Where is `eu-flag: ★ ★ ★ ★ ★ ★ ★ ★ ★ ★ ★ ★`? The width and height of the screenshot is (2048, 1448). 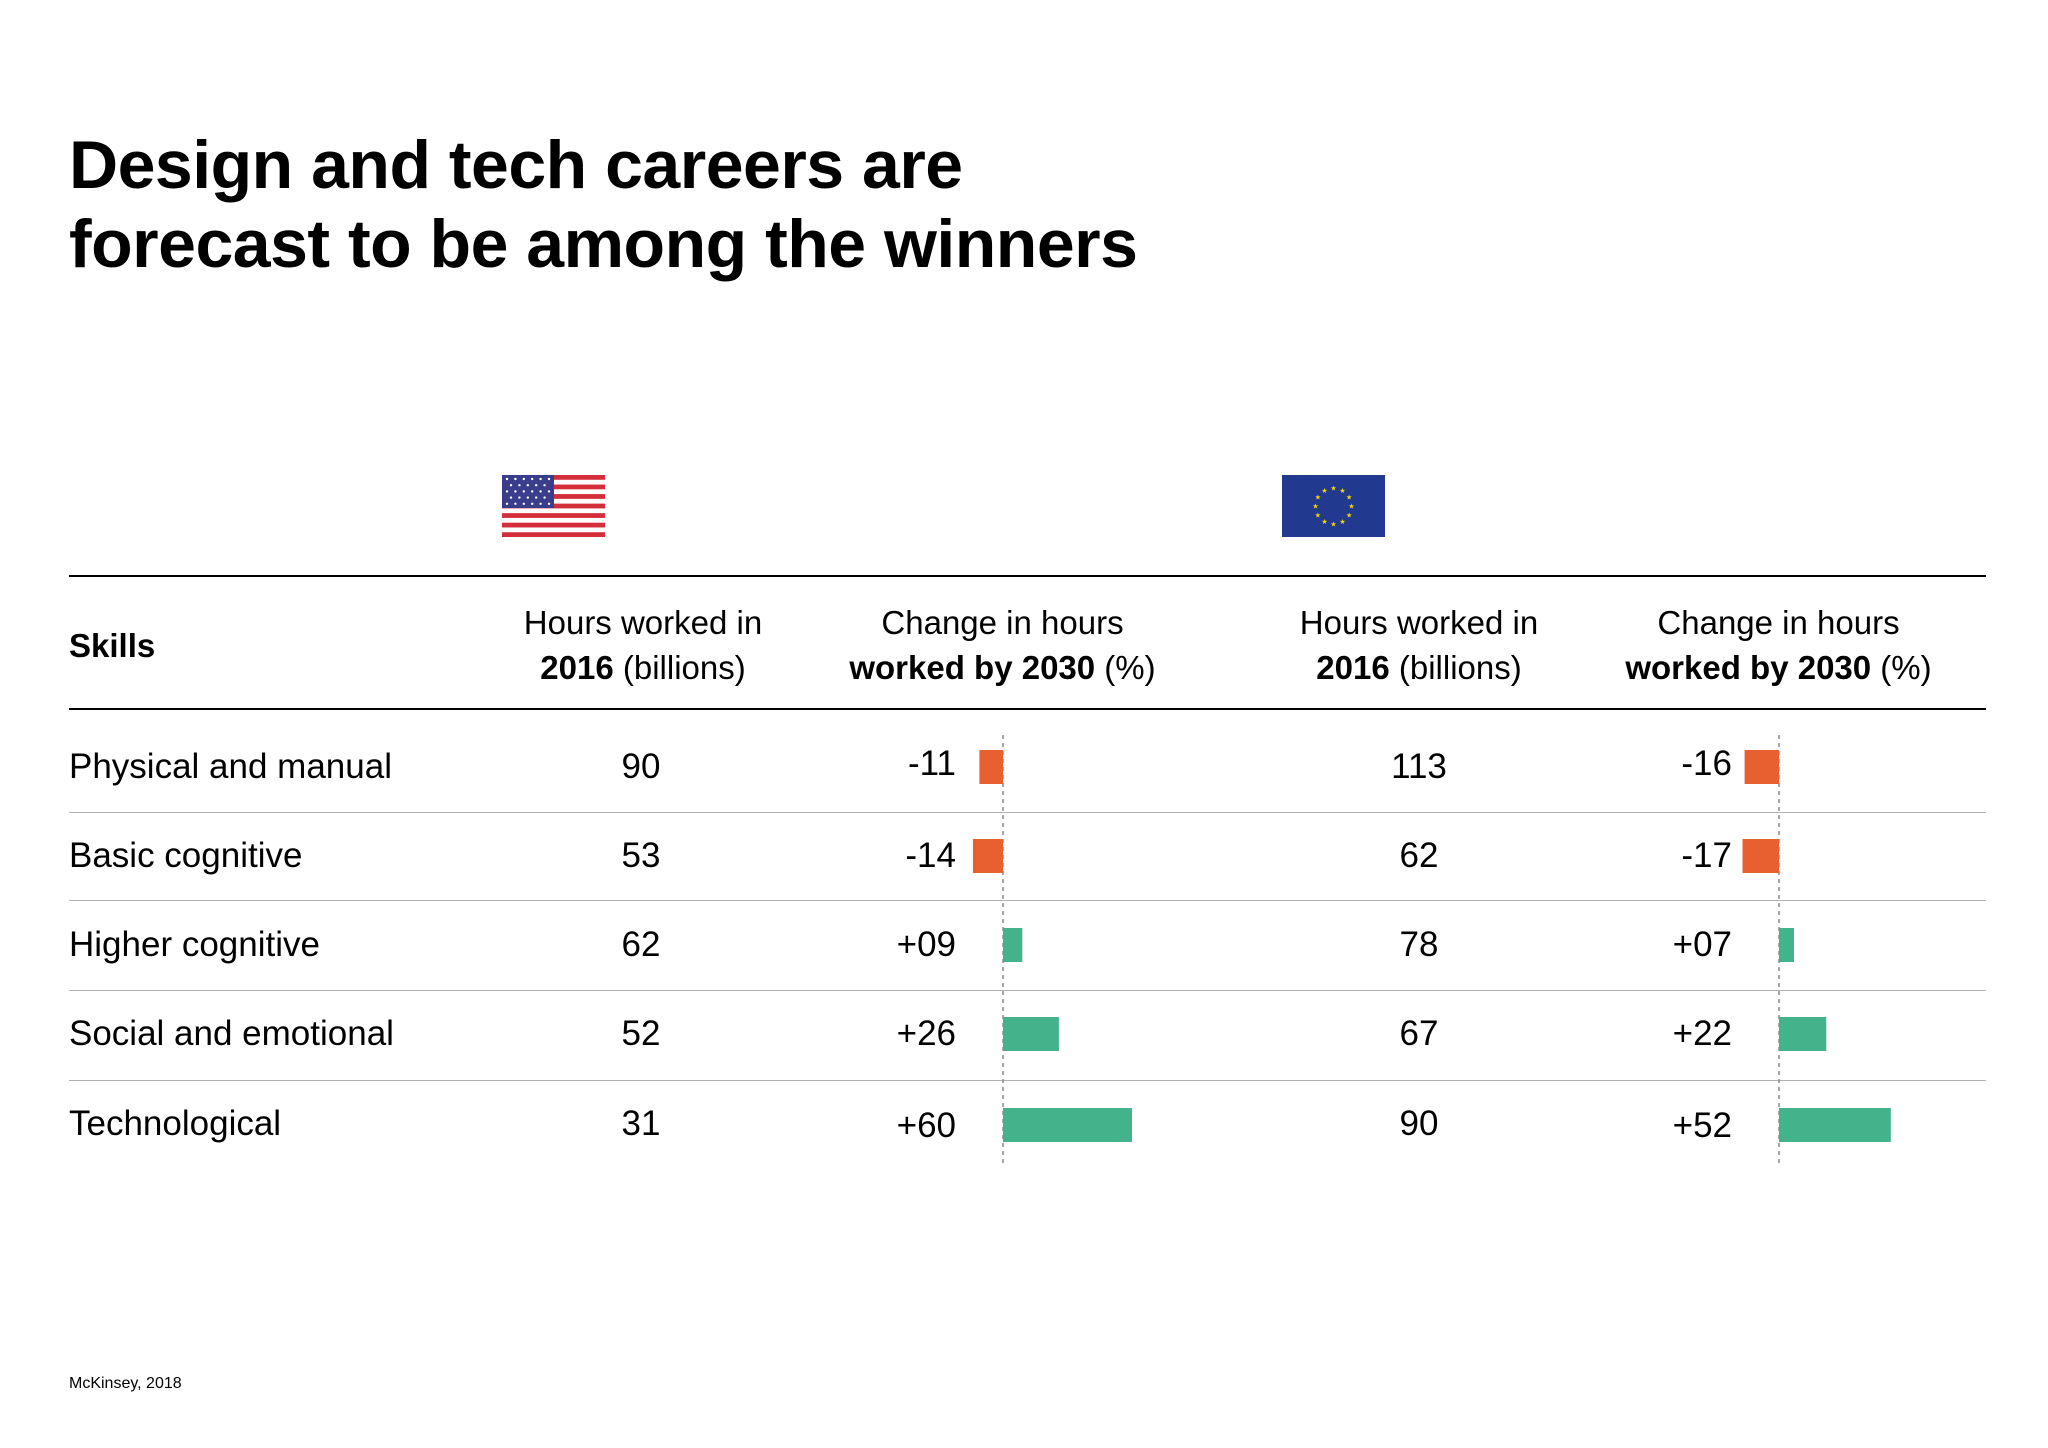
eu-flag: ★ ★ ★ ★ ★ ★ ★ ★ ★ ★ ★ ★ is located at coordinates (1333, 506).